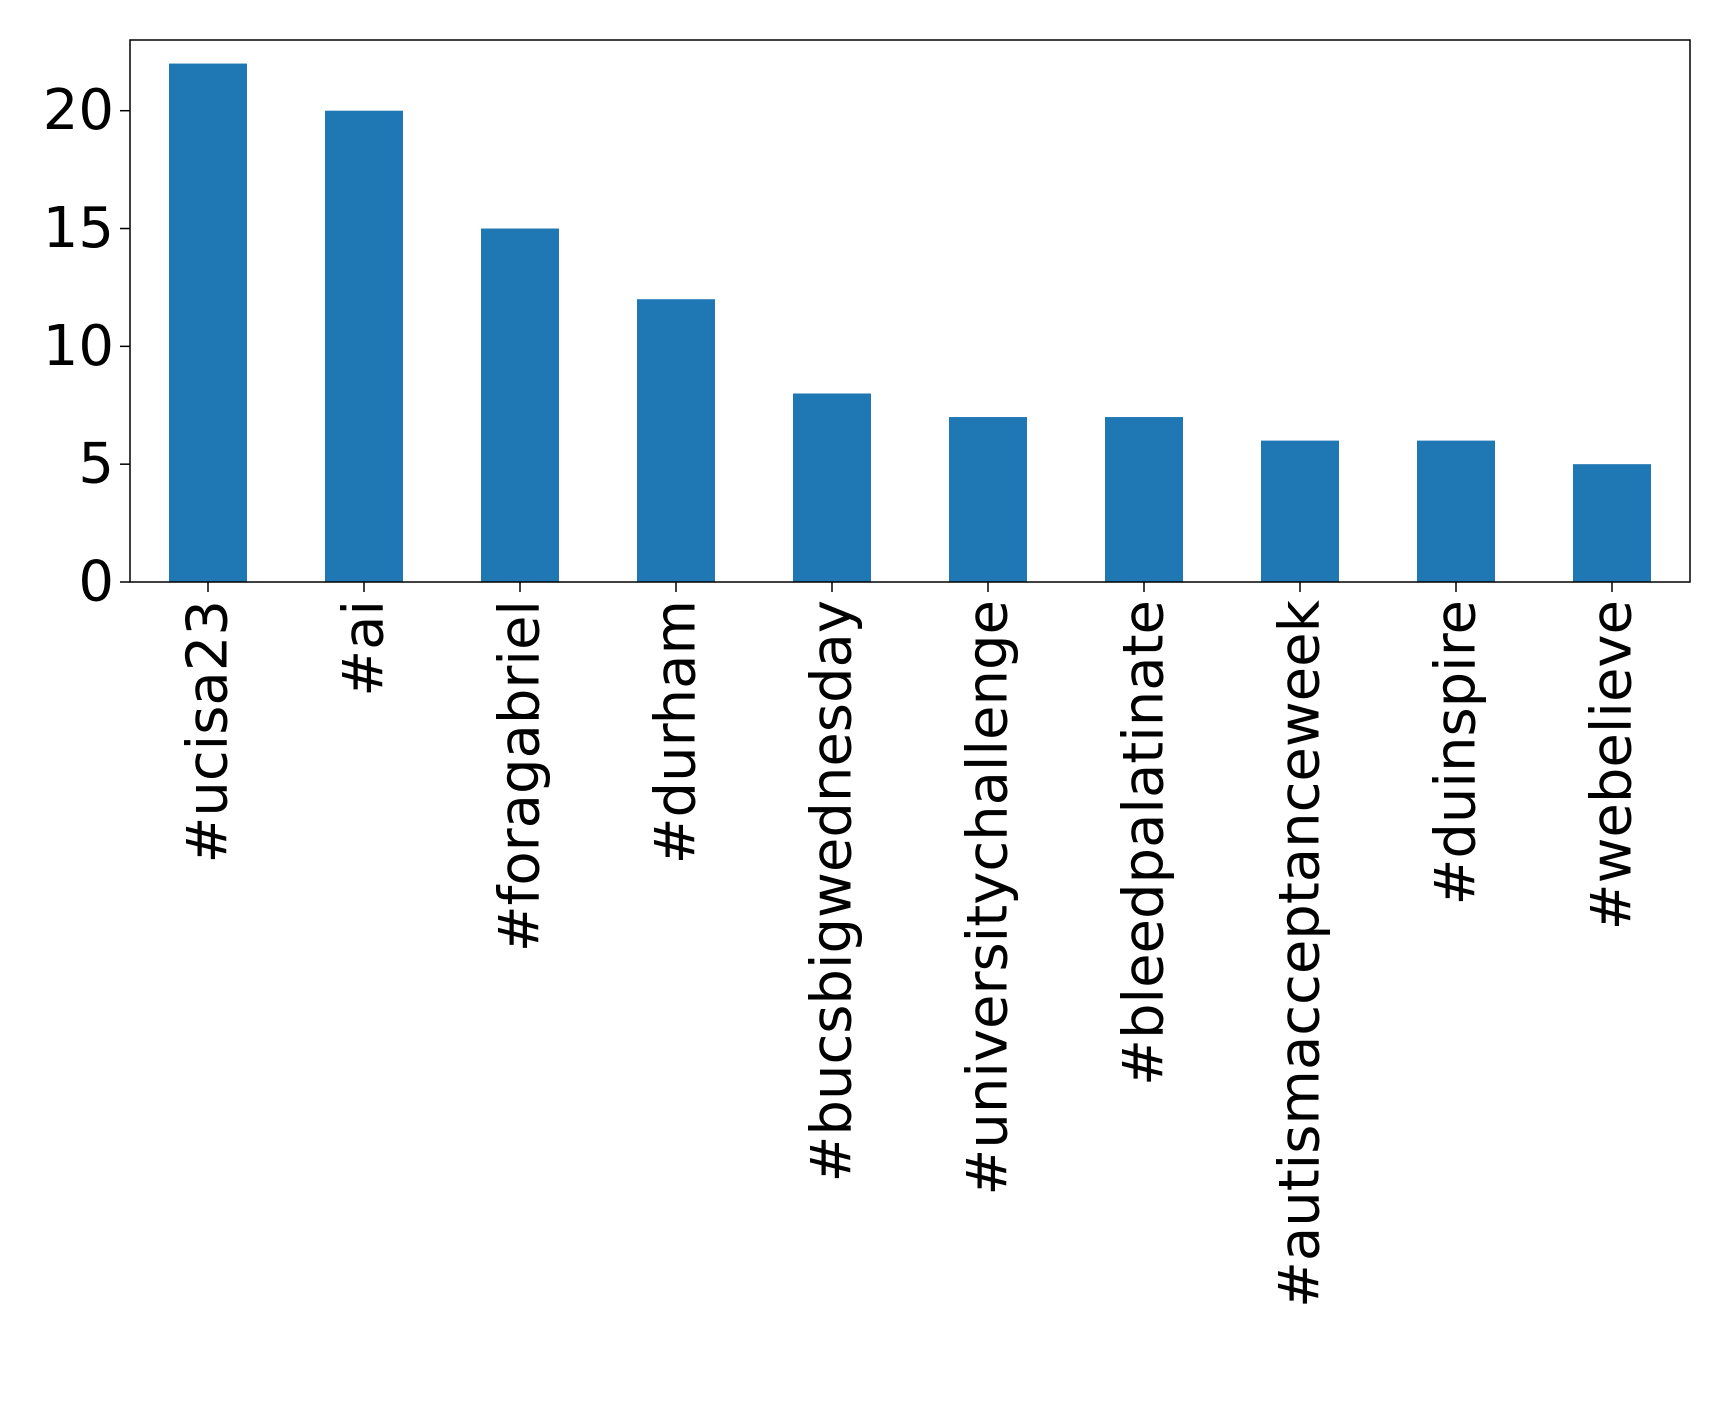 This screenshot has height=1418, width=1719. Describe the element at coordinates (78, 346) in the screenshot. I see `y-tick-label: 10` at that location.